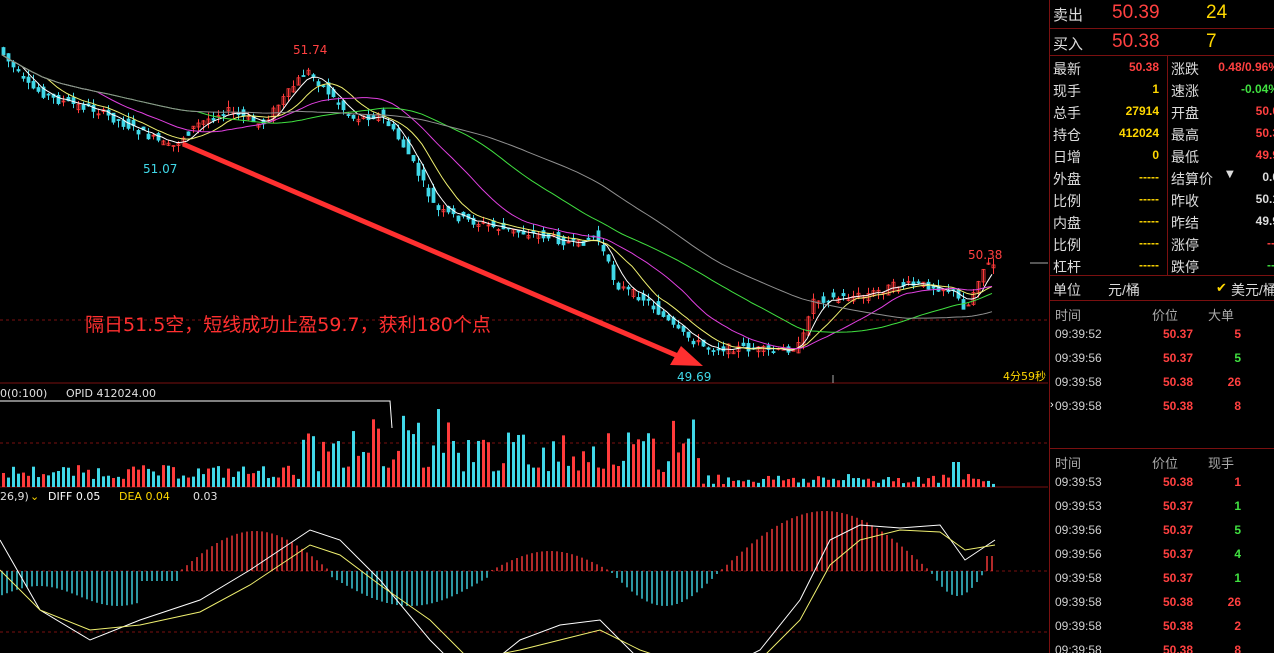  I want to click on trade-row: 09:39:58 50.38 8, so click(1162, 645).